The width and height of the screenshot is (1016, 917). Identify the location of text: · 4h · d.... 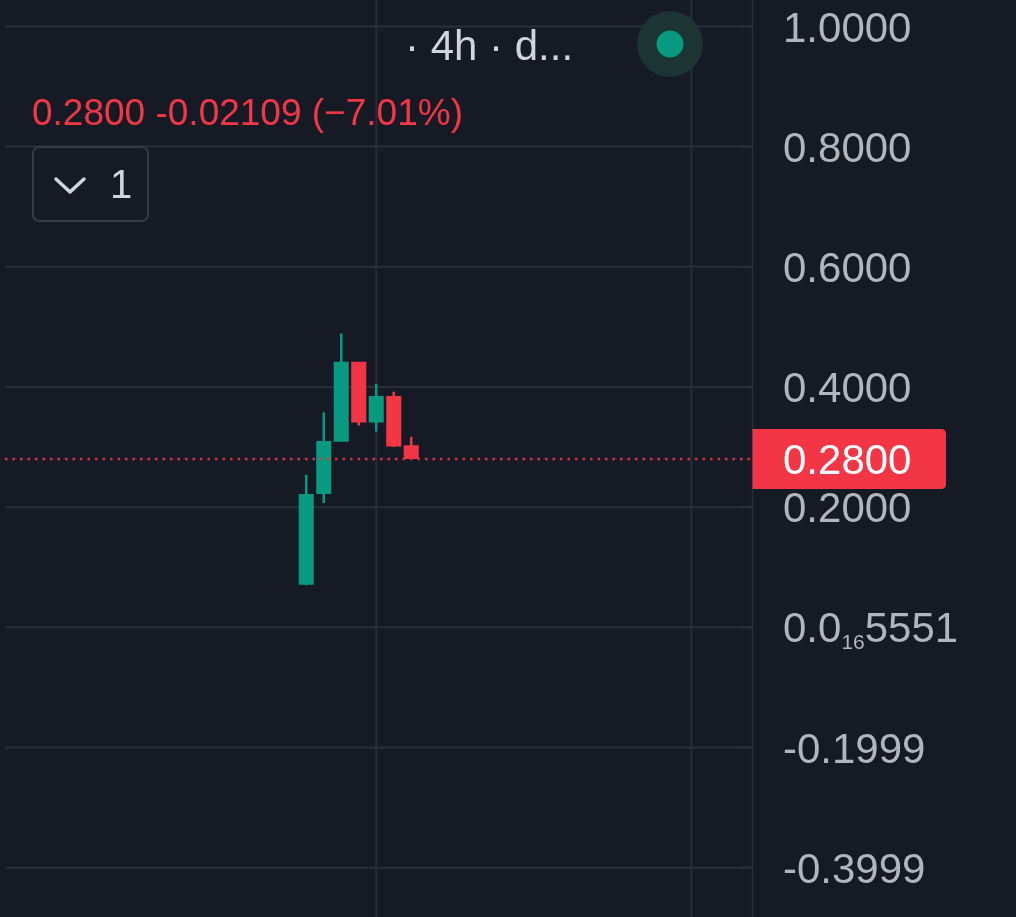
(489, 46).